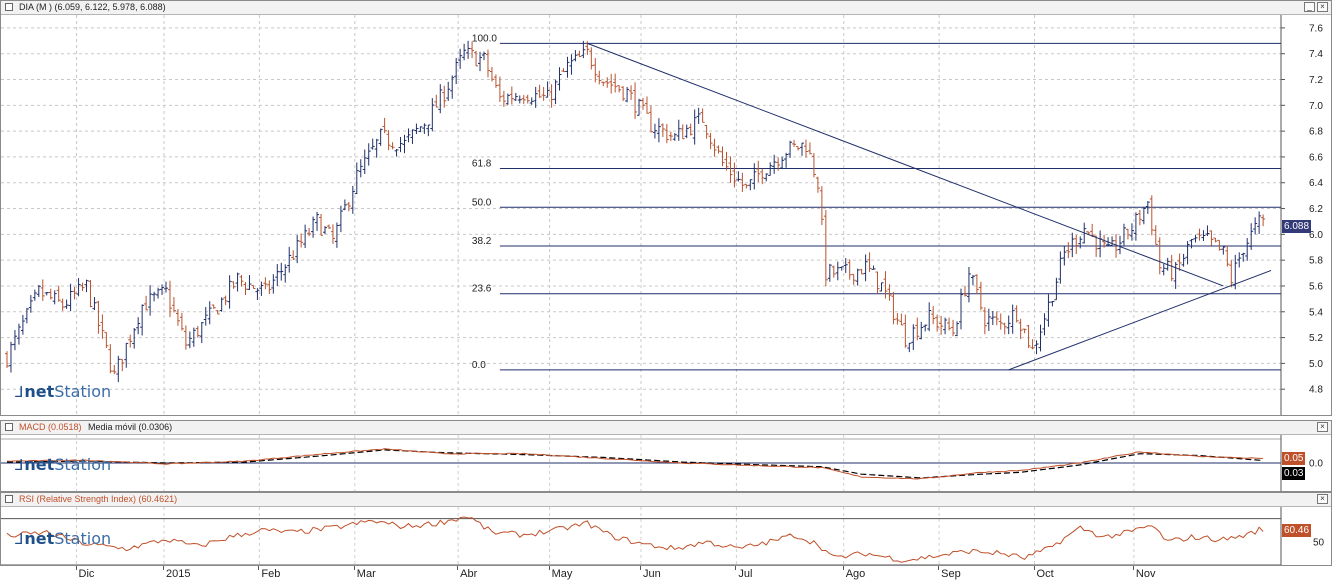  I want to click on signal-line, so click(635, 464).